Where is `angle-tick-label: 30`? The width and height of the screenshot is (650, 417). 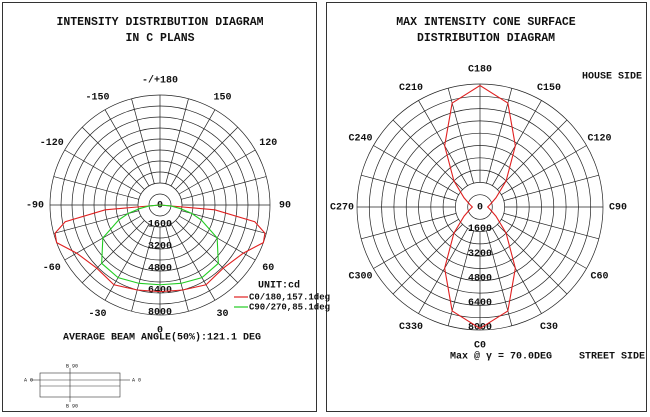
angle-tick-label: 30 is located at coordinates (222, 314).